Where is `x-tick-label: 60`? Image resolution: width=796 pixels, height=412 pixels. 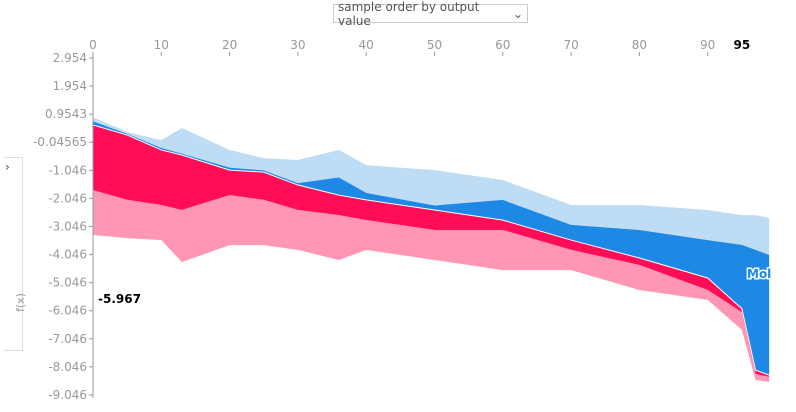 x-tick-label: 60 is located at coordinates (502, 45).